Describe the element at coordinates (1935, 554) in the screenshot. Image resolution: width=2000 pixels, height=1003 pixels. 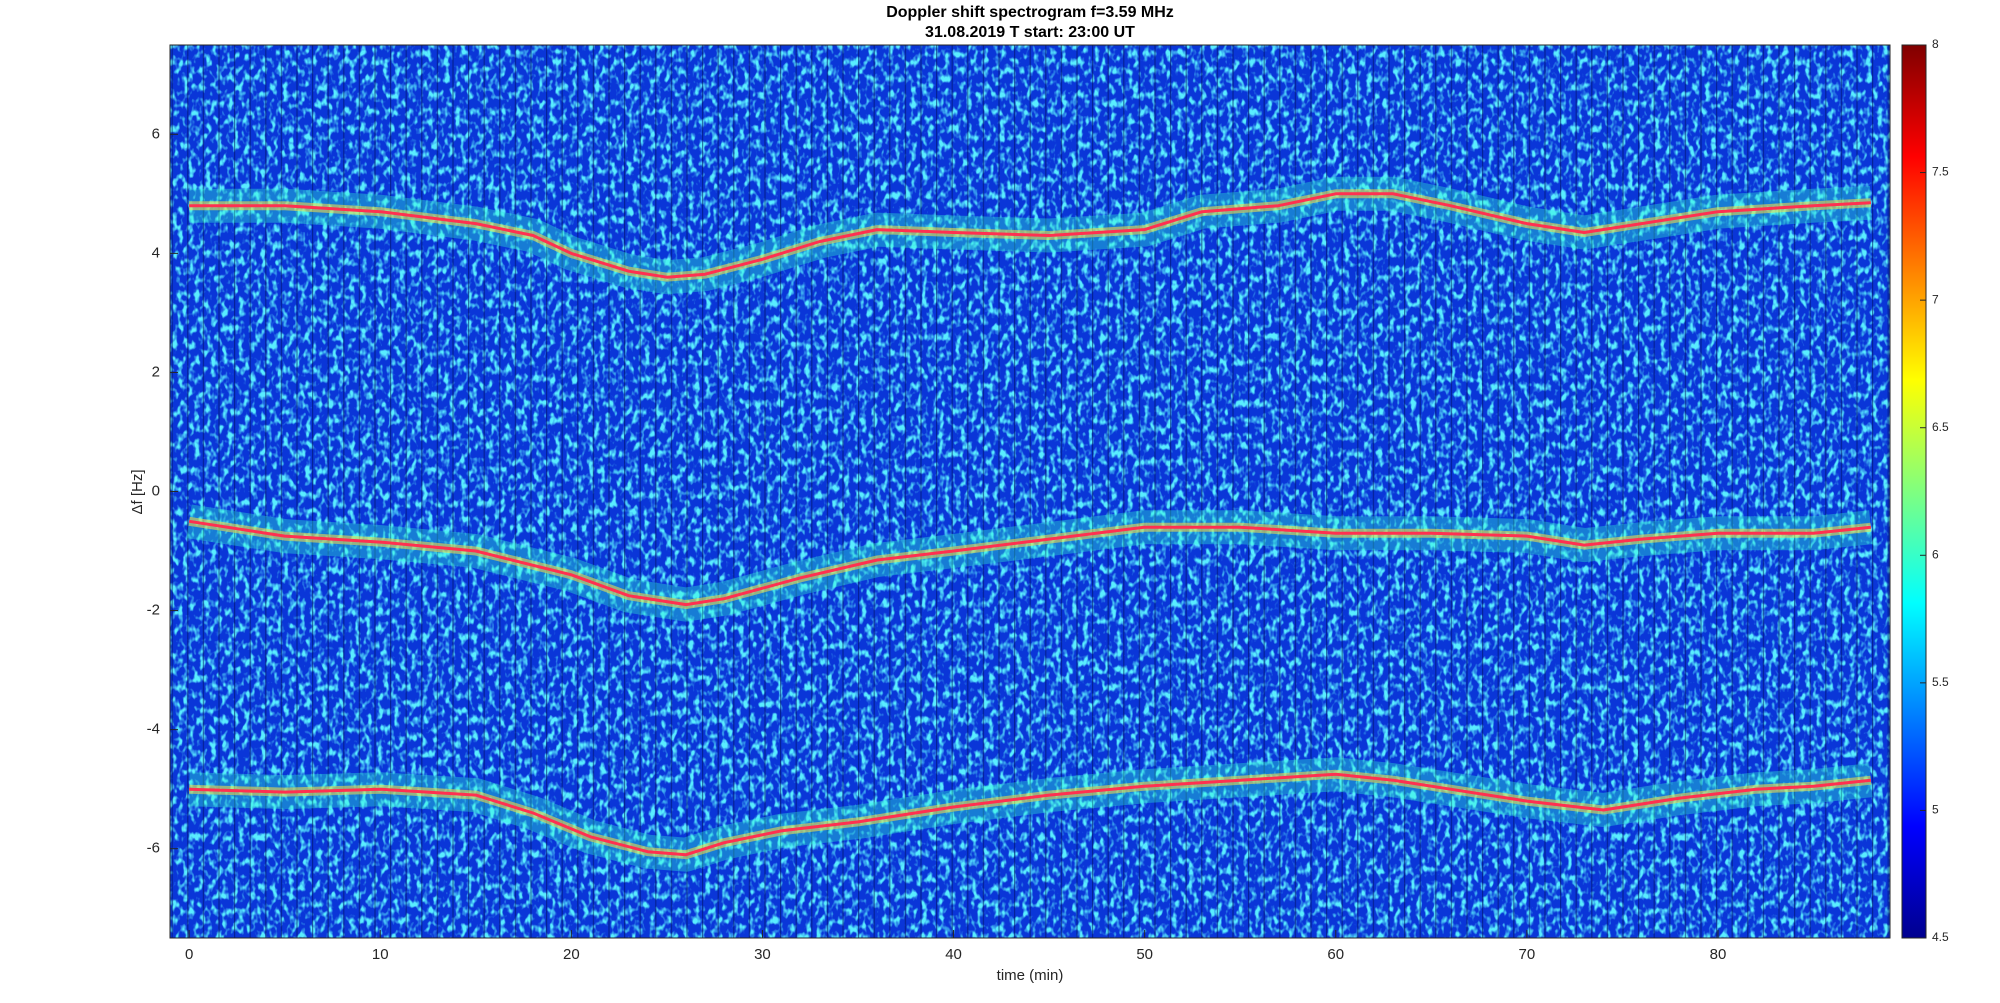
I see `colorbar-tick-label: 6` at that location.